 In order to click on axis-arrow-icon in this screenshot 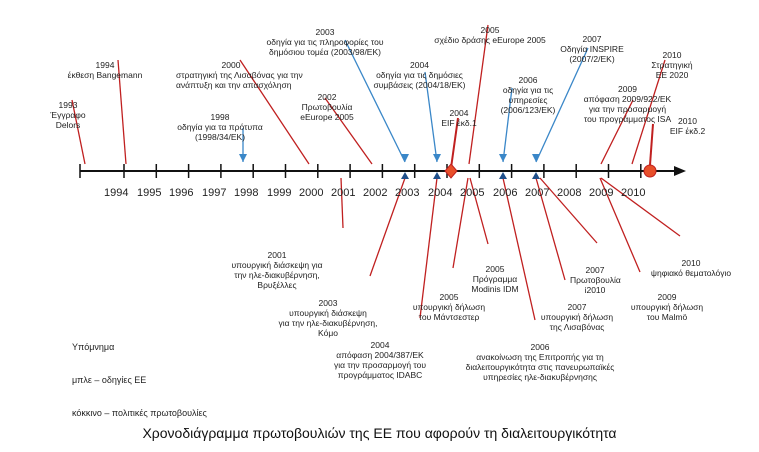, I will do `click(680, 171)`.